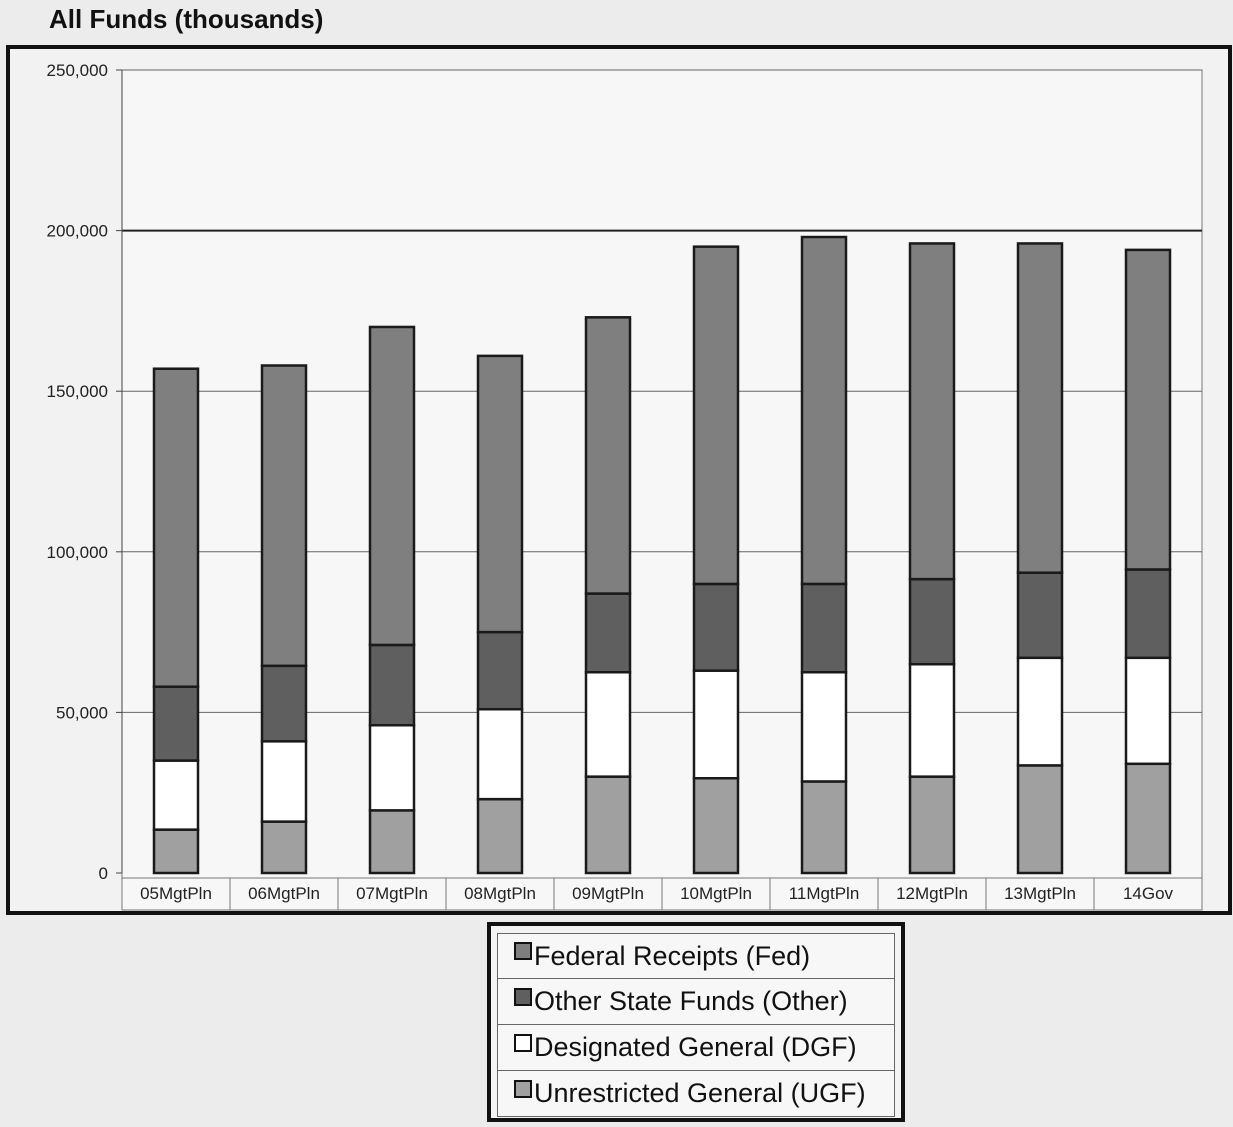 This screenshot has height=1127, width=1233. I want to click on x-tick-label: 14Gov, so click(1148, 893).